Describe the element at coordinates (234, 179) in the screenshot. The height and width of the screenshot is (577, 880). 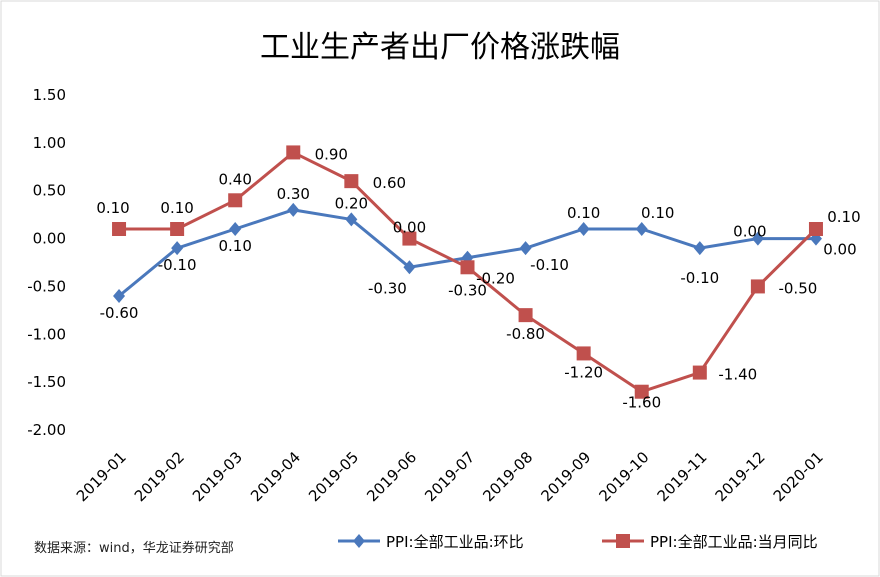
I see `data-label: 0.40` at that location.